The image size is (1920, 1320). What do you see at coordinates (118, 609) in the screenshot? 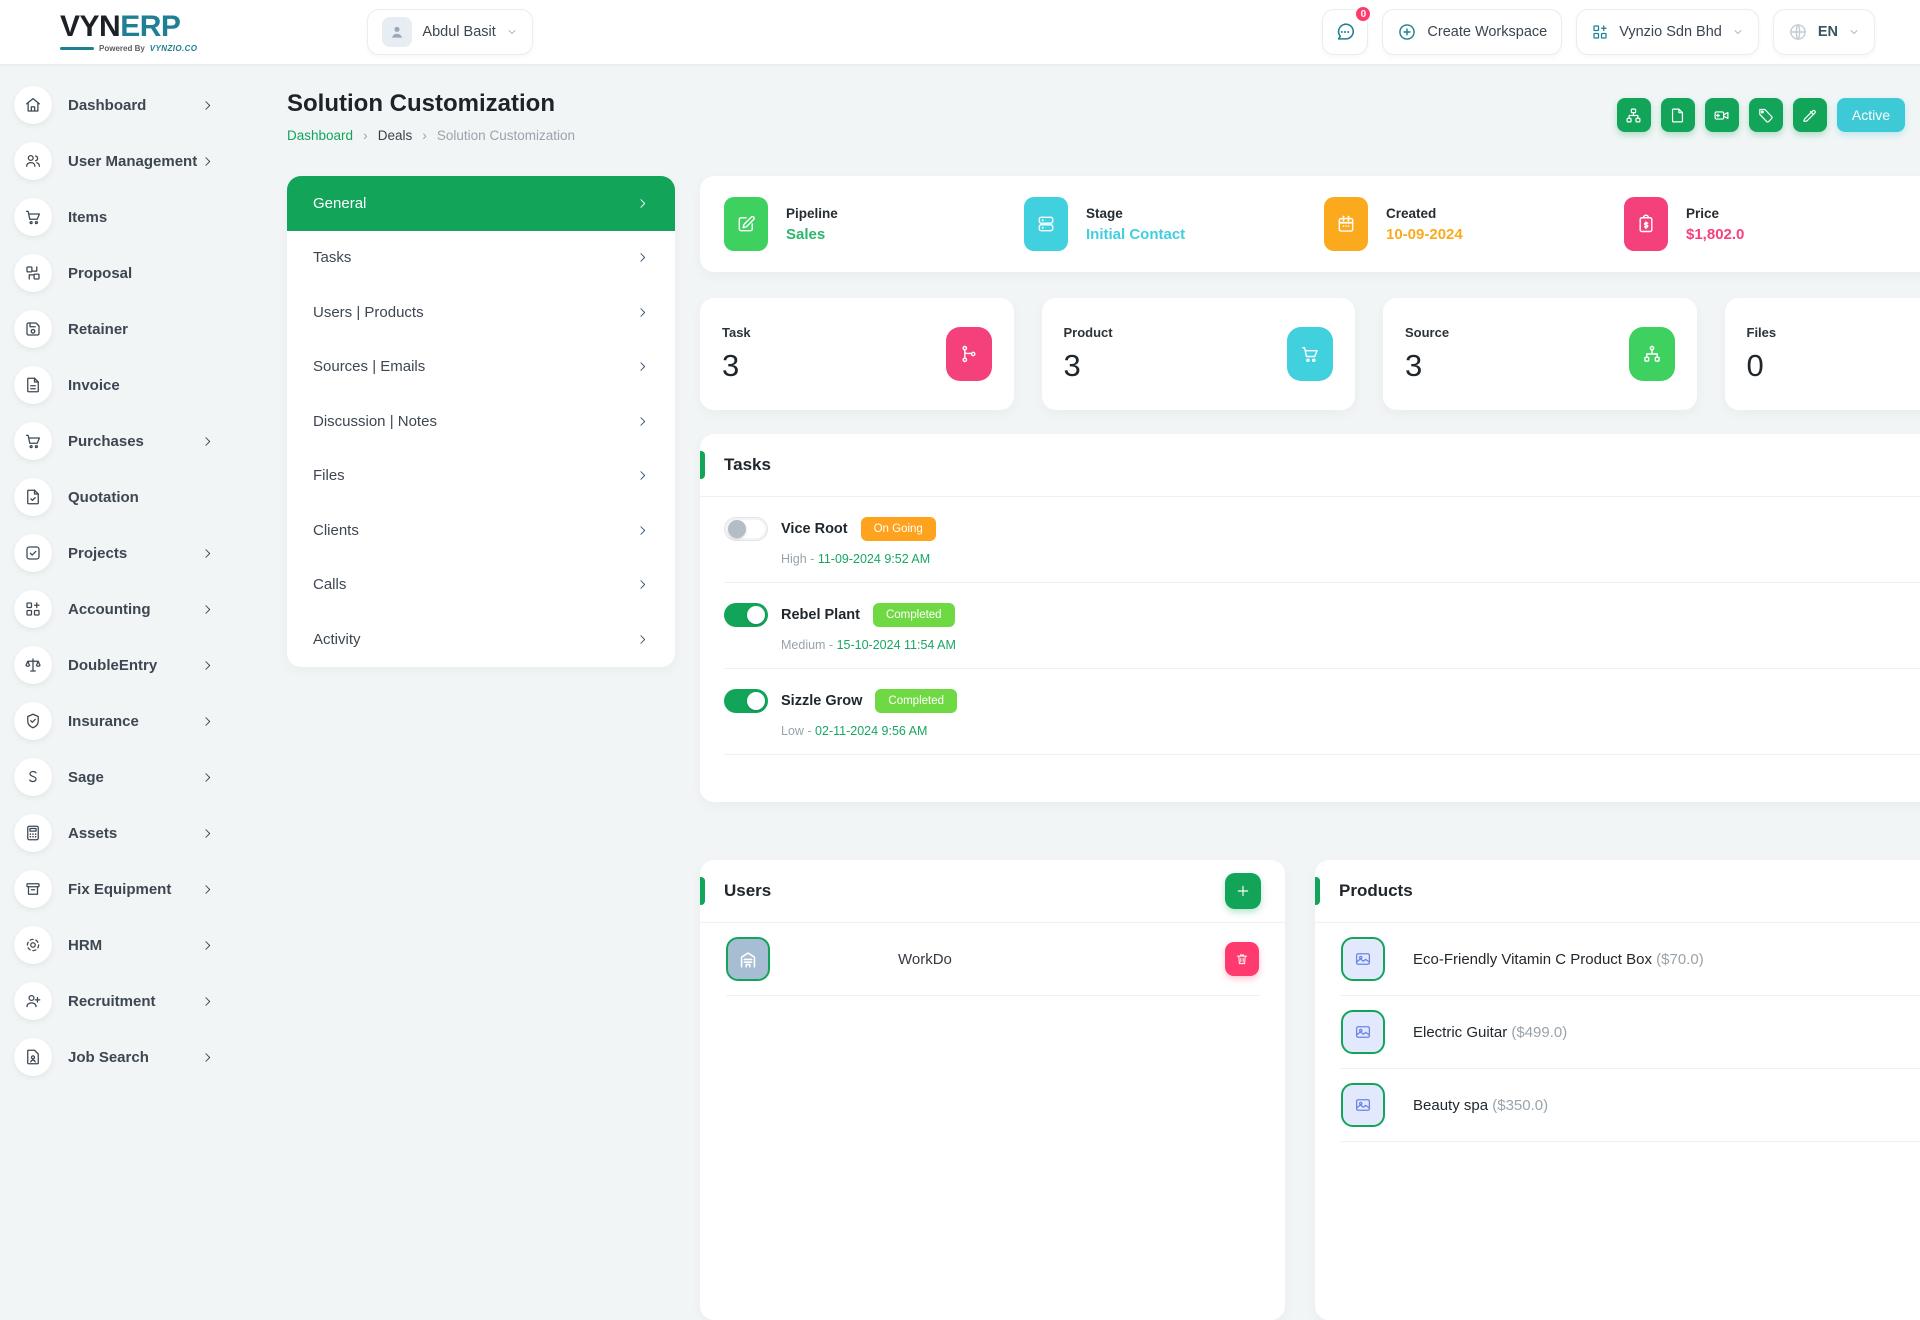
I see `sidebar-item-accounting: Accounting` at bounding box center [118, 609].